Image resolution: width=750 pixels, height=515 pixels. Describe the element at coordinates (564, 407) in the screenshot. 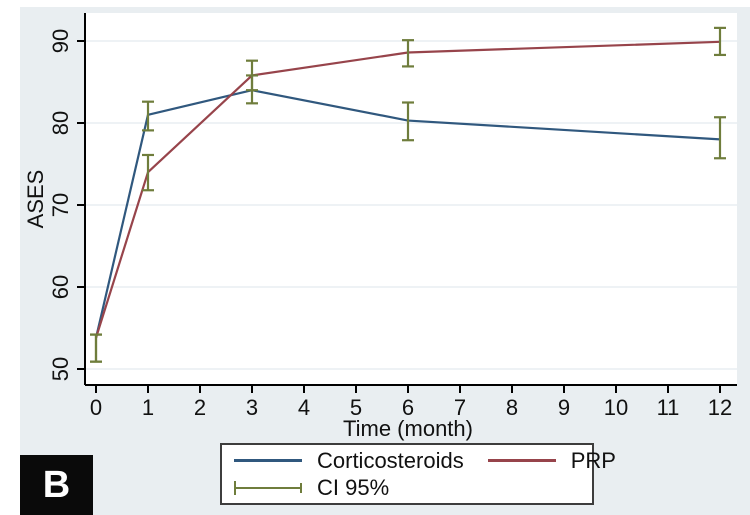

I see `x-tick-label-9: 9` at that location.